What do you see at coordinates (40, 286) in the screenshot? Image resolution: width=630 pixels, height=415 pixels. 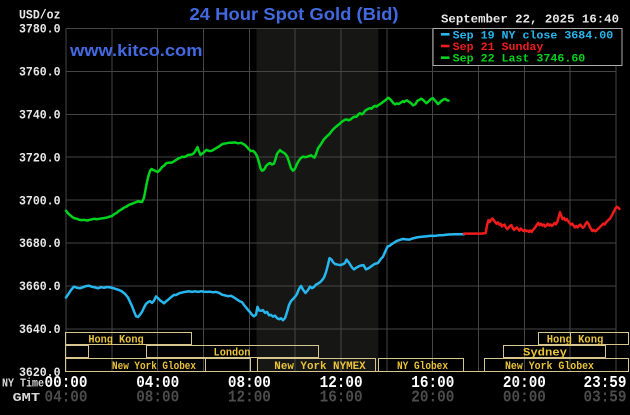 I see `svg-text: 3660.0` at bounding box center [40, 286].